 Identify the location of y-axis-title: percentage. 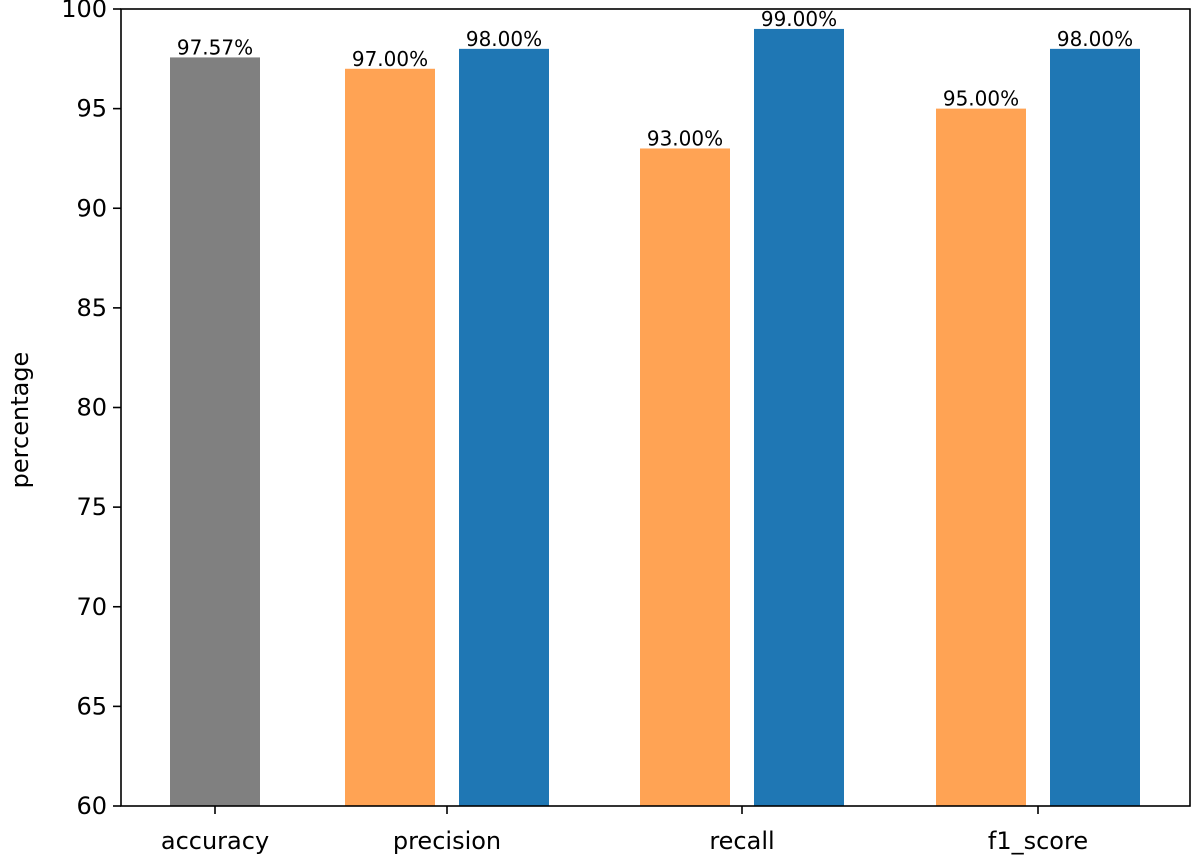
(20, 420).